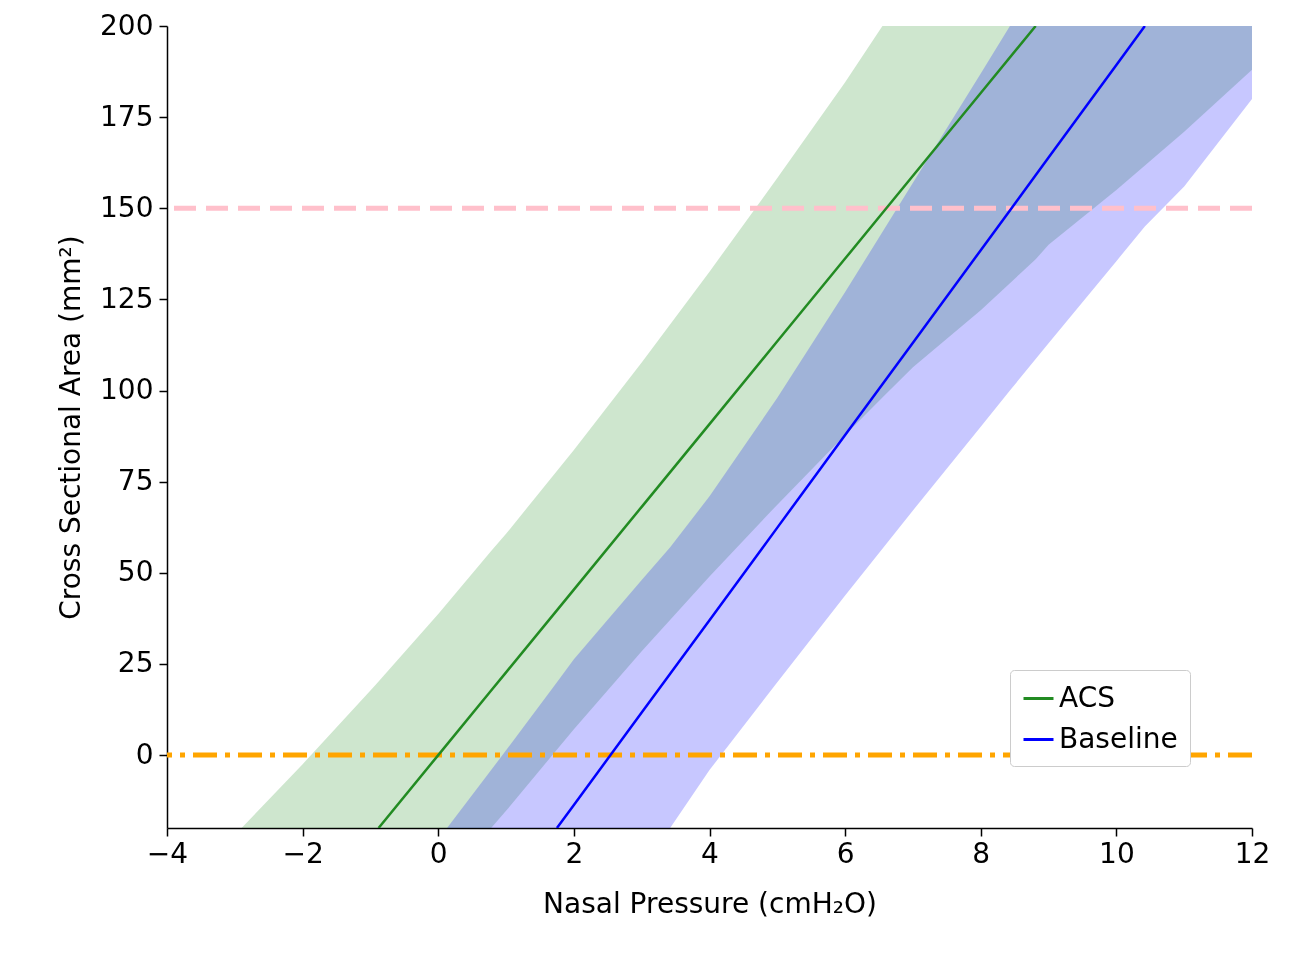  What do you see at coordinates (1252, 853) in the screenshot?
I see `x-tick-label: 12` at bounding box center [1252, 853].